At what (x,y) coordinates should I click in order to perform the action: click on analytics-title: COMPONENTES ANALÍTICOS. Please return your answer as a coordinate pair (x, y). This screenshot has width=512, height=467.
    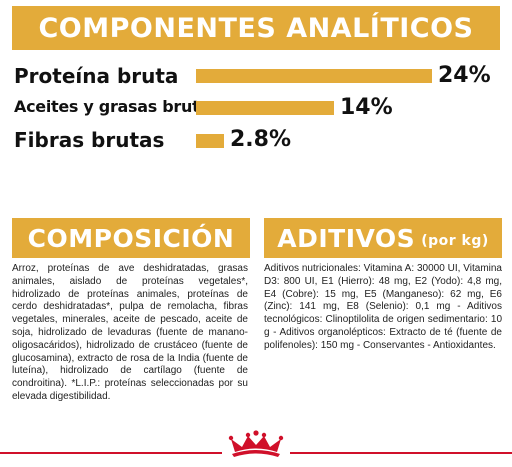
    Looking at the image, I should click on (256, 28).